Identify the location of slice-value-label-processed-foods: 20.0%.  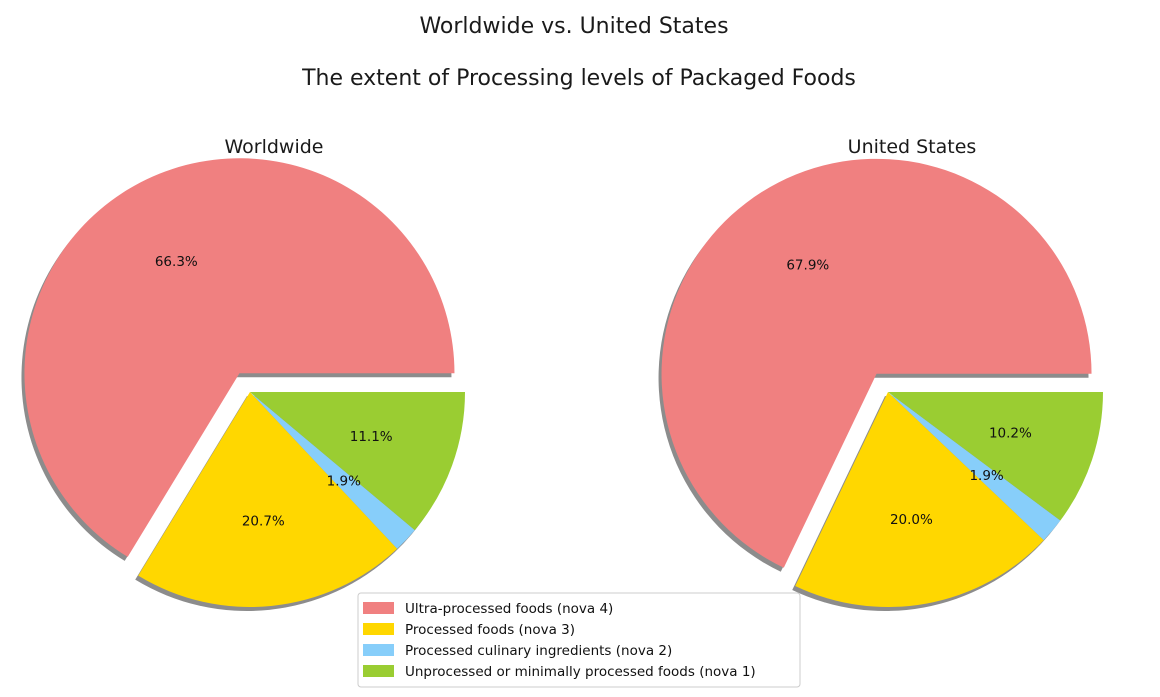
(911, 520).